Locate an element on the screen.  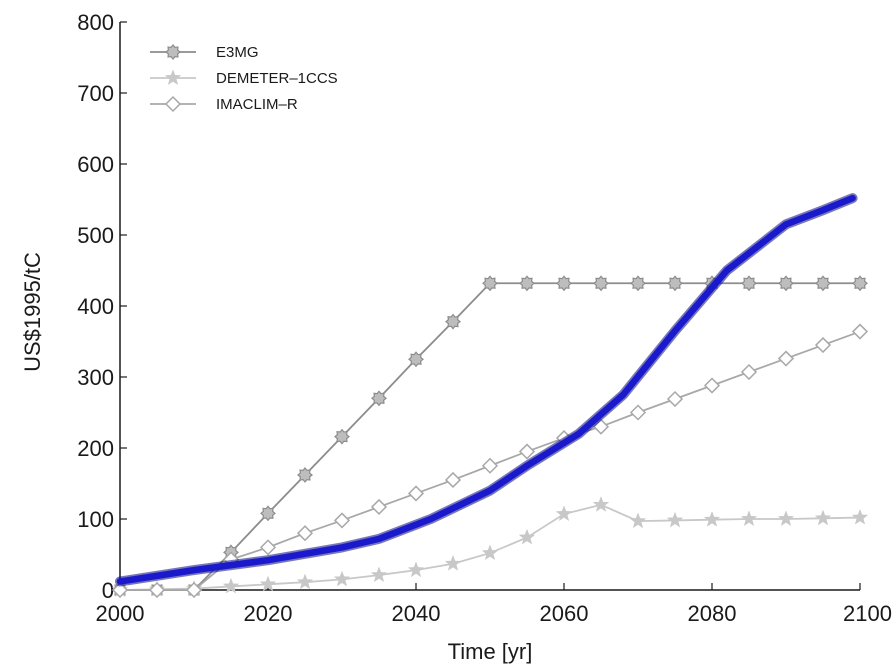
x-tick-label: 2000 is located at coordinates (120, 613).